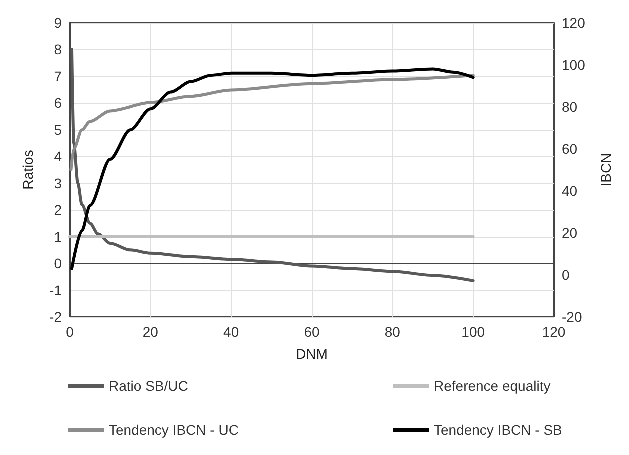  Describe the element at coordinates (232, 332) in the screenshot. I see `x-tick-label: 40` at that location.